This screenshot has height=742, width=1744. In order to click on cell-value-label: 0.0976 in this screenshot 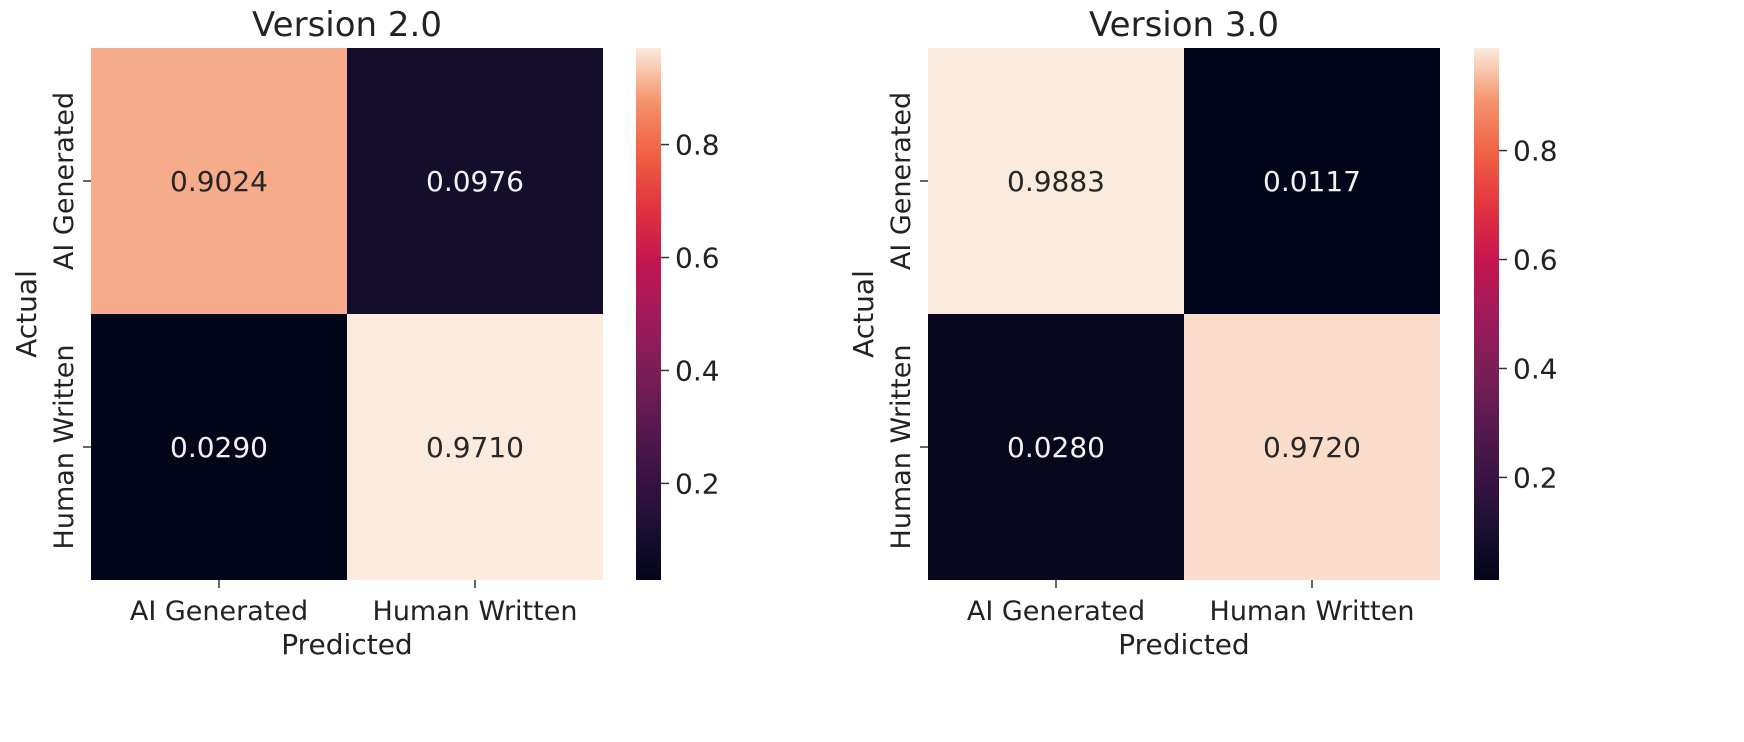, I will do `click(475, 181)`.